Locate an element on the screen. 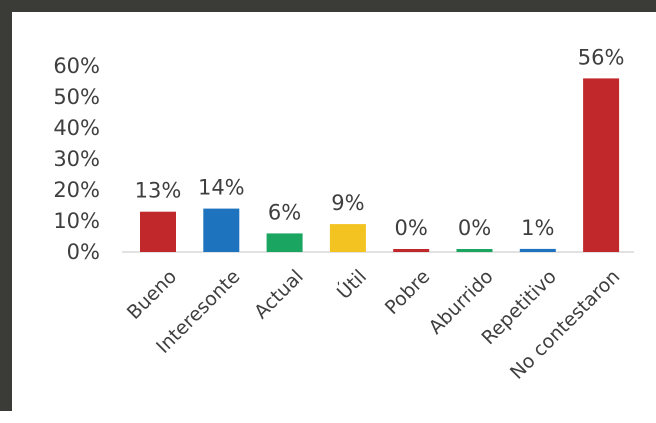  data-label: 56% is located at coordinates (601, 57).